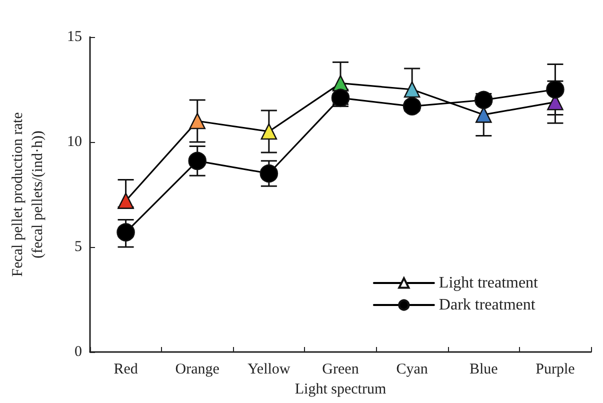 Image resolution: width=603 pixels, height=403 pixels. I want to click on legend-label: Dark treatment, so click(487, 305).